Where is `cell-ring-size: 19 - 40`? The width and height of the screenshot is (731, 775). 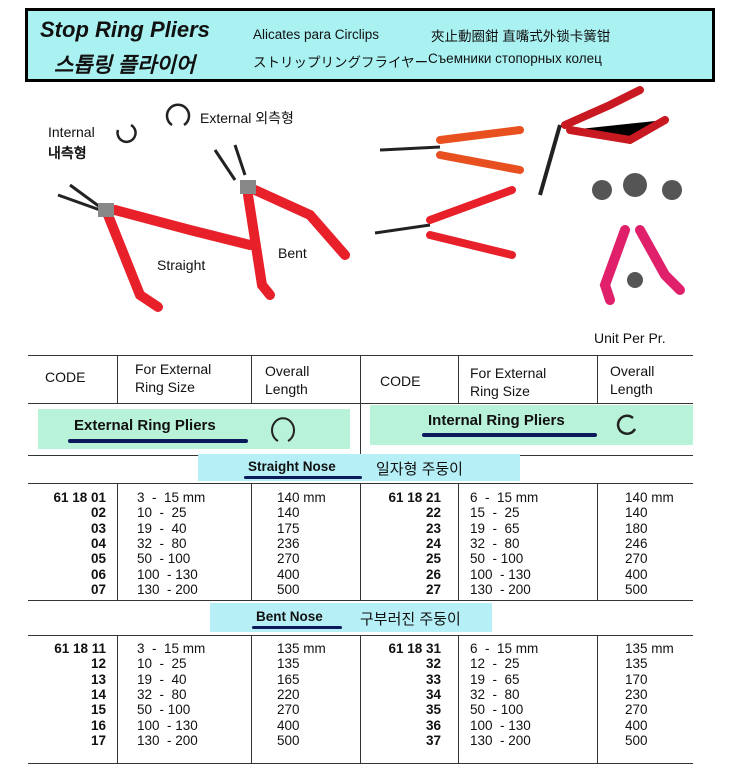
cell-ring-size: 19 - 40 is located at coordinates (162, 679).